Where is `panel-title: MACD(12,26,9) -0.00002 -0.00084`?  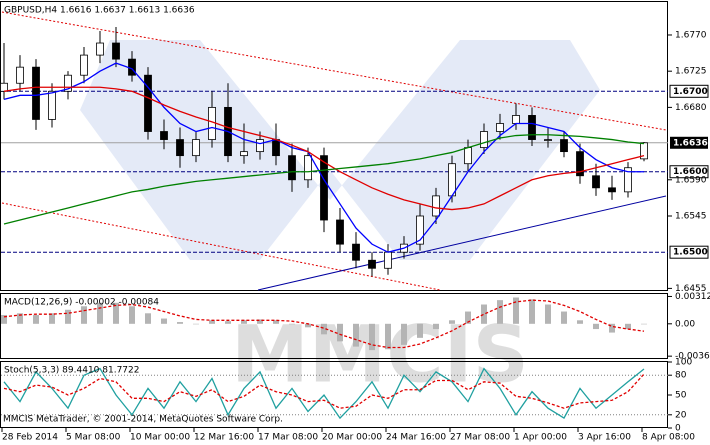 panel-title: MACD(12,26,9) -0.00002 -0.00084 is located at coordinates (81, 303).